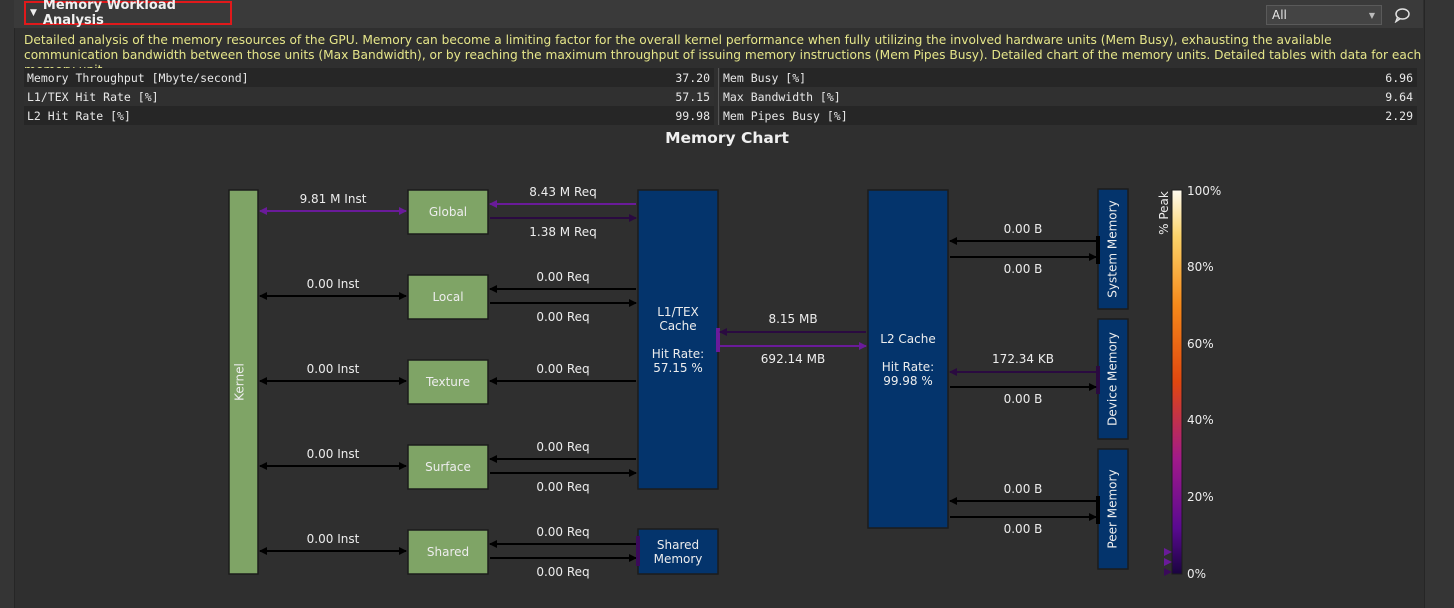 This screenshot has height=608, width=1454. What do you see at coordinates (908, 381) in the screenshot?
I see `l2-hit-value: 99.98 %` at bounding box center [908, 381].